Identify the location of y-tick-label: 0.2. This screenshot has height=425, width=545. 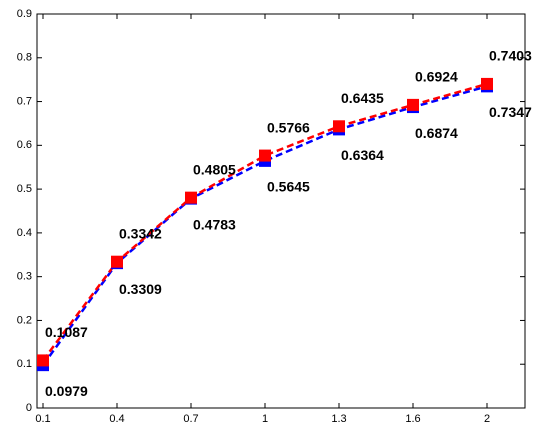
(24, 320).